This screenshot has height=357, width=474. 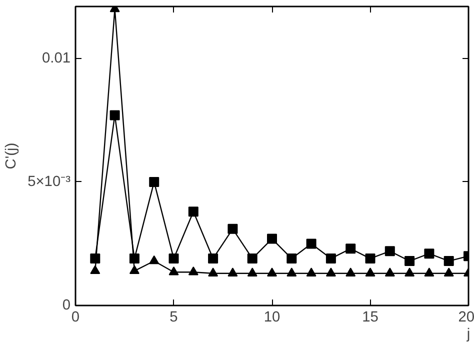 What do you see at coordinates (174, 318) in the screenshot?
I see `x-tick-label: 5` at bounding box center [174, 318].